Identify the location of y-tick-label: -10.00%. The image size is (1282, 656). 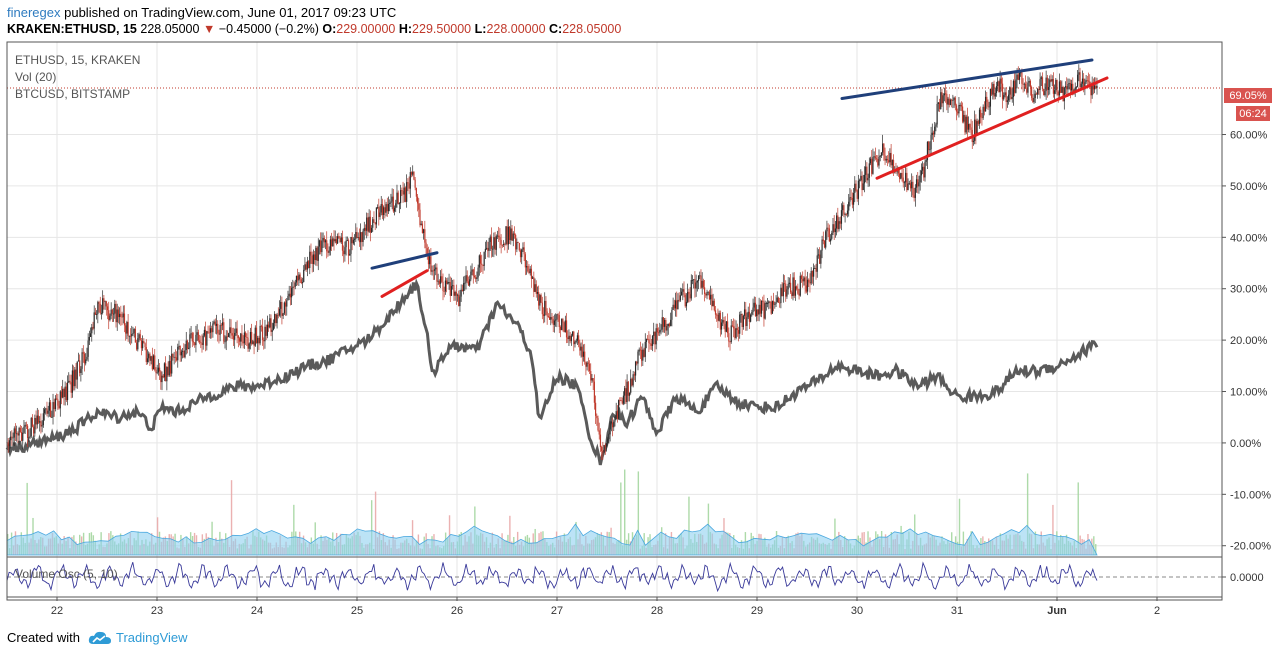
(1250, 495).